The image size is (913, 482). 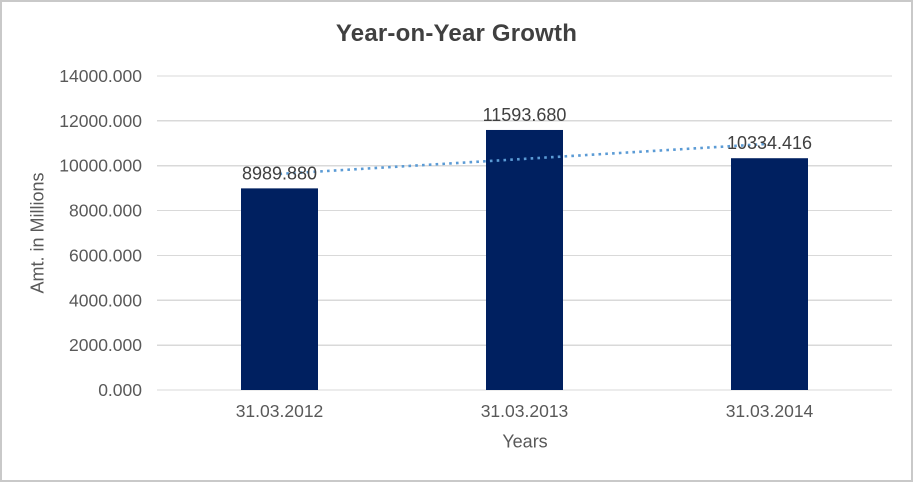 What do you see at coordinates (100, 166) in the screenshot?
I see `y-tick-label: 10000.000` at bounding box center [100, 166].